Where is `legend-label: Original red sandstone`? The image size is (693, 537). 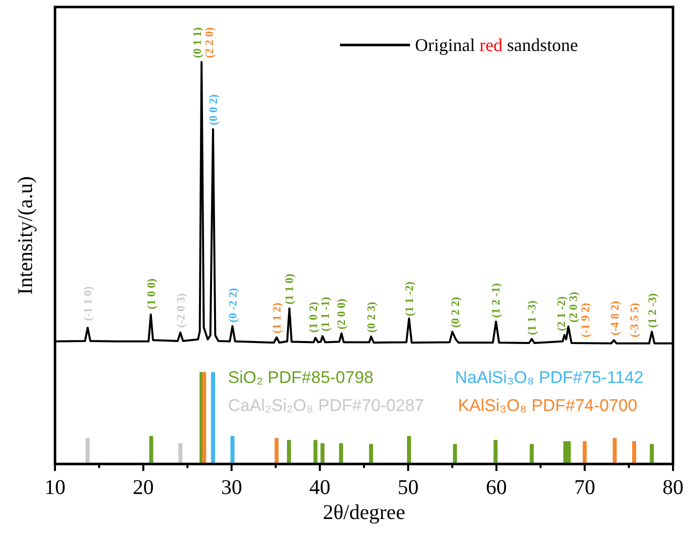
legend-label: Original red sandstone is located at coordinates (496, 45).